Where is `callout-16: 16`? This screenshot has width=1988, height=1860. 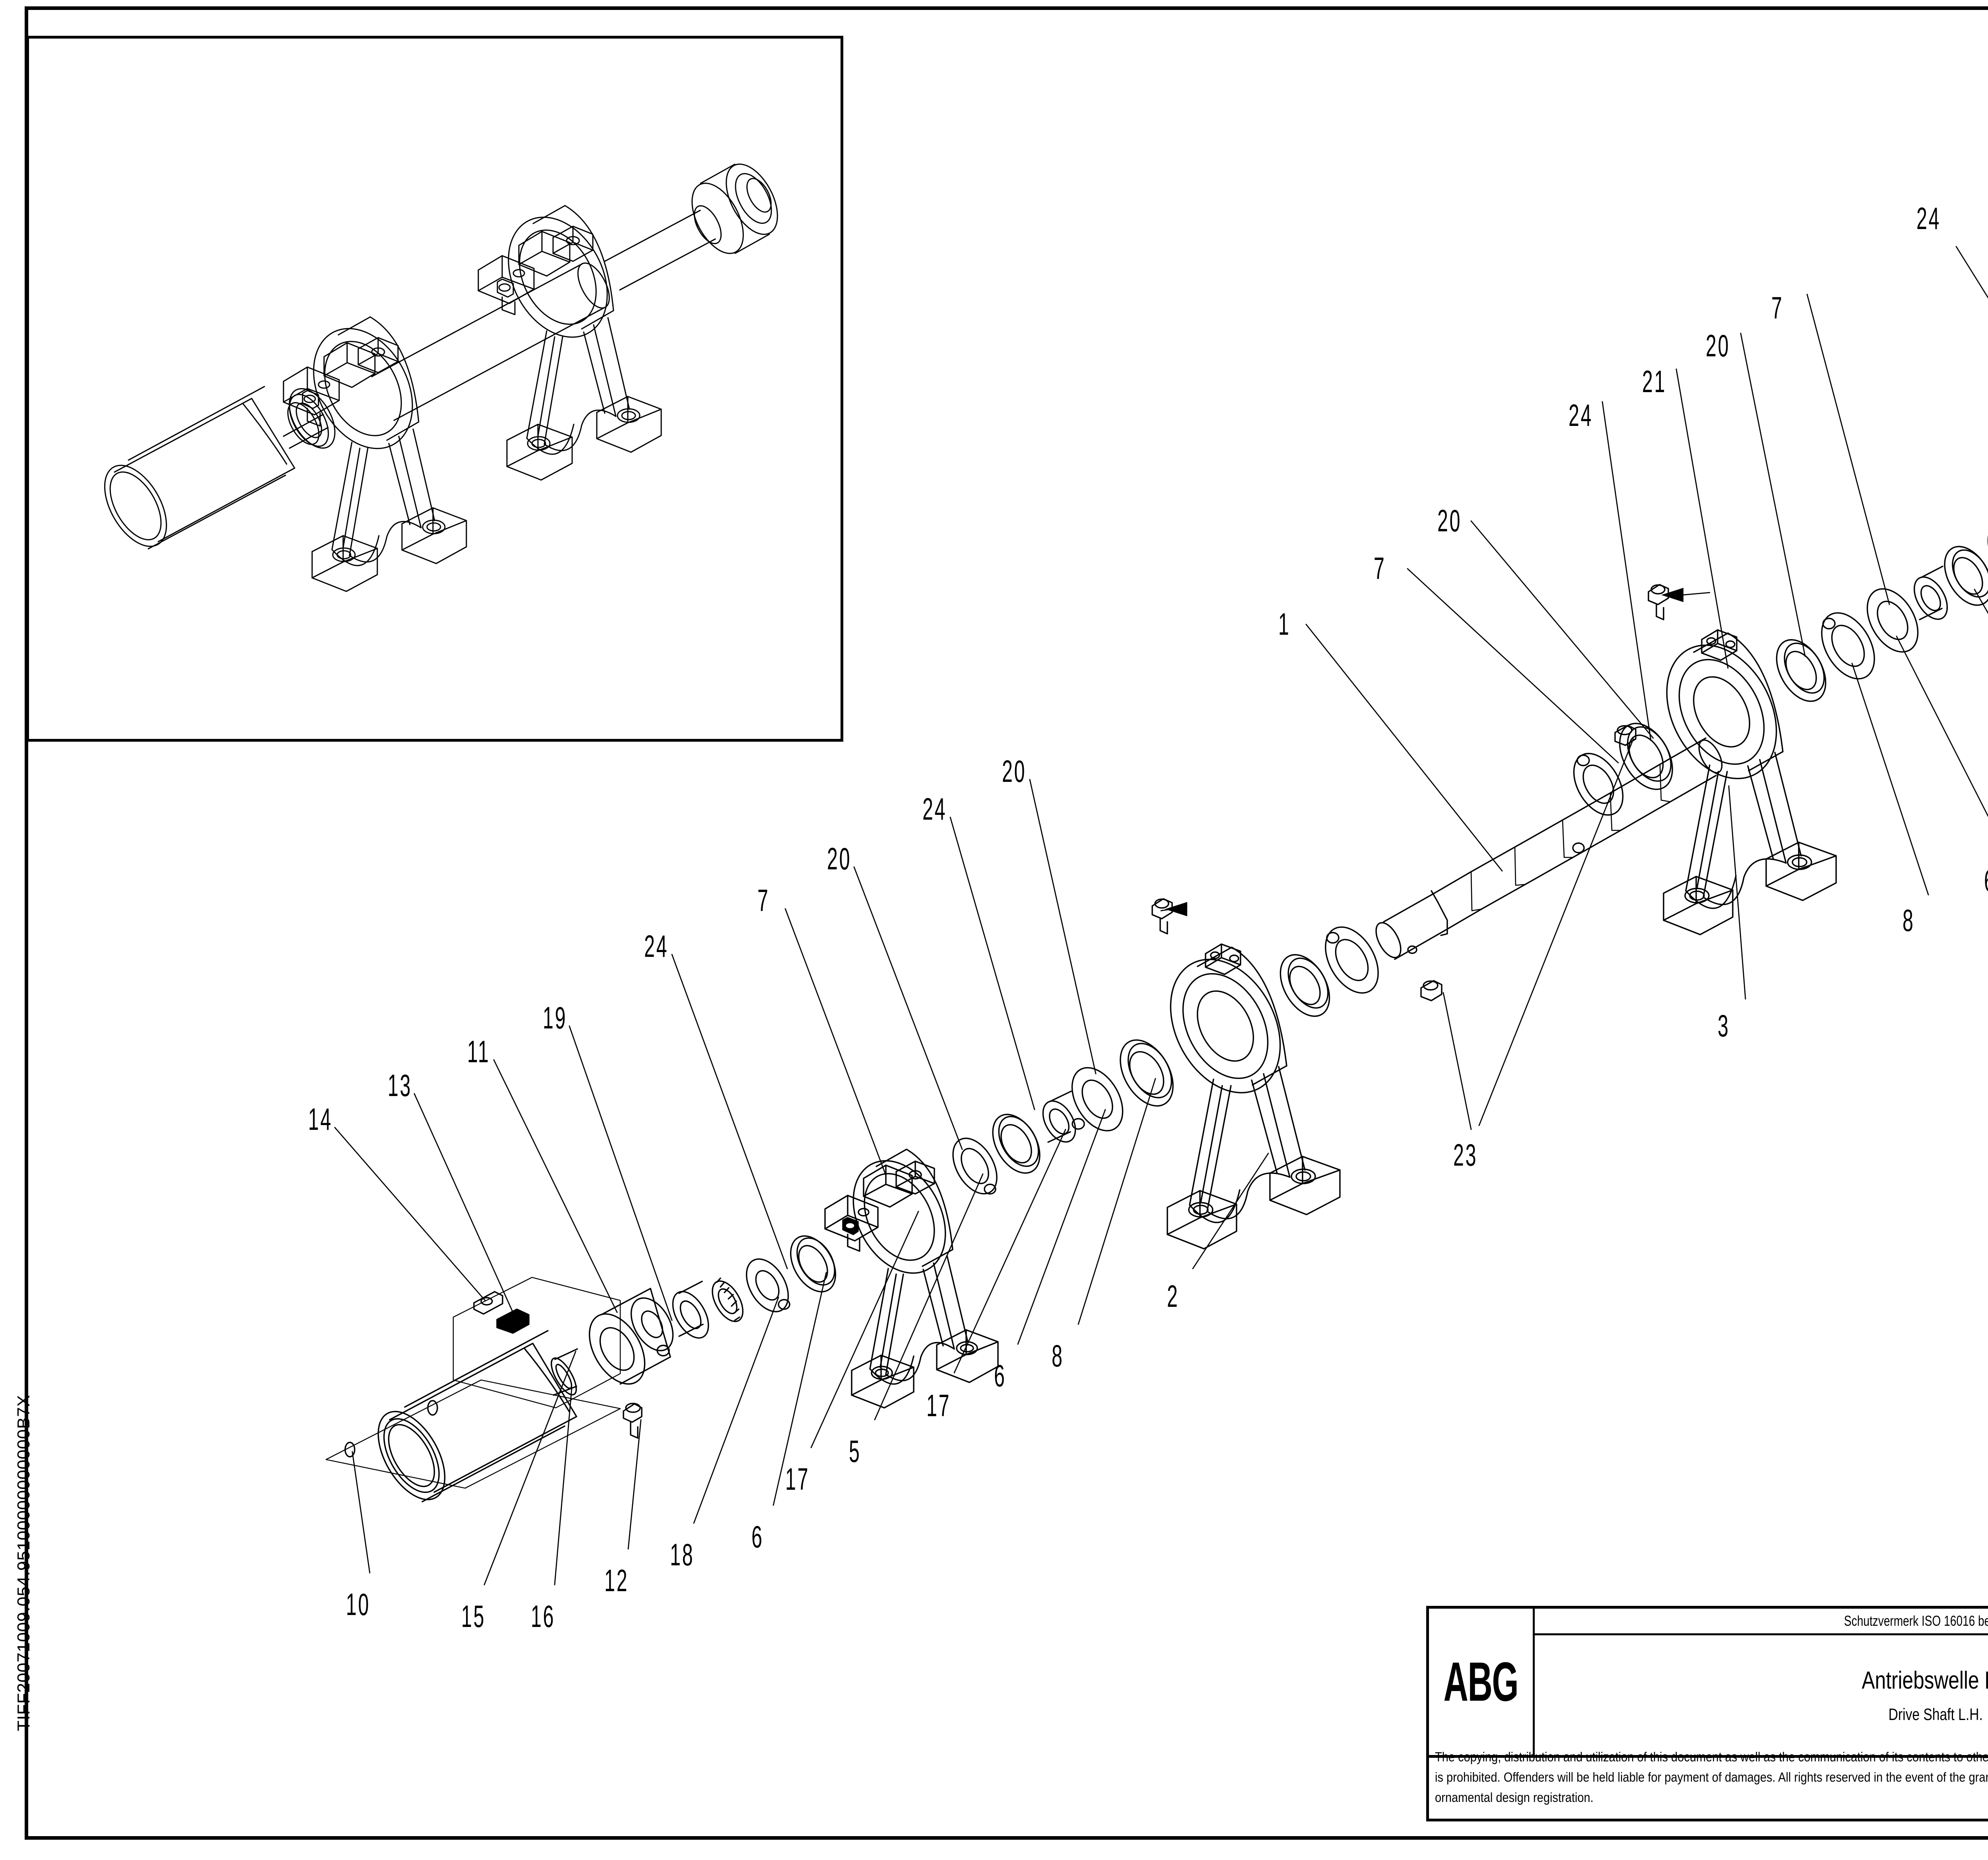 callout-16: 16 is located at coordinates (543, 1616).